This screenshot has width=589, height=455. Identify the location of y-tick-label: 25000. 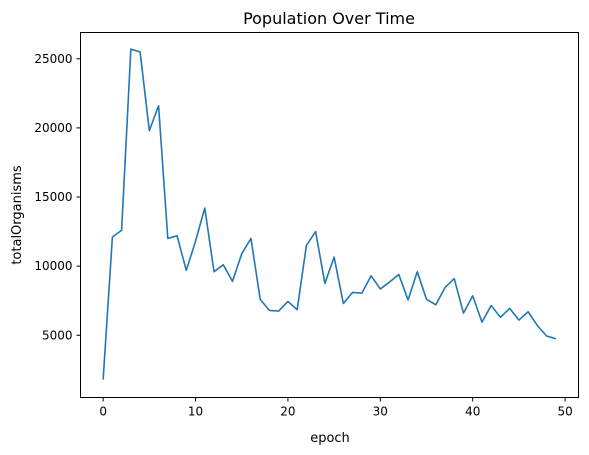
(53, 59).